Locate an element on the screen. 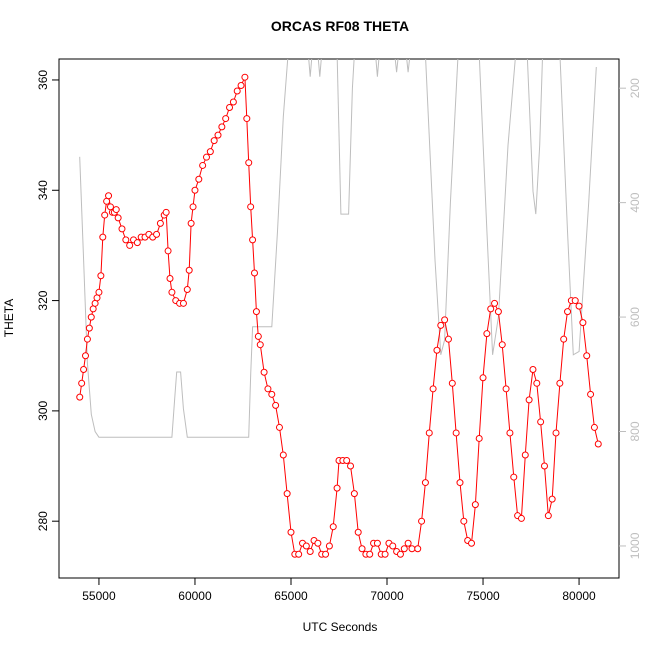  y-axis-label: THETA is located at coordinates (9, 318).